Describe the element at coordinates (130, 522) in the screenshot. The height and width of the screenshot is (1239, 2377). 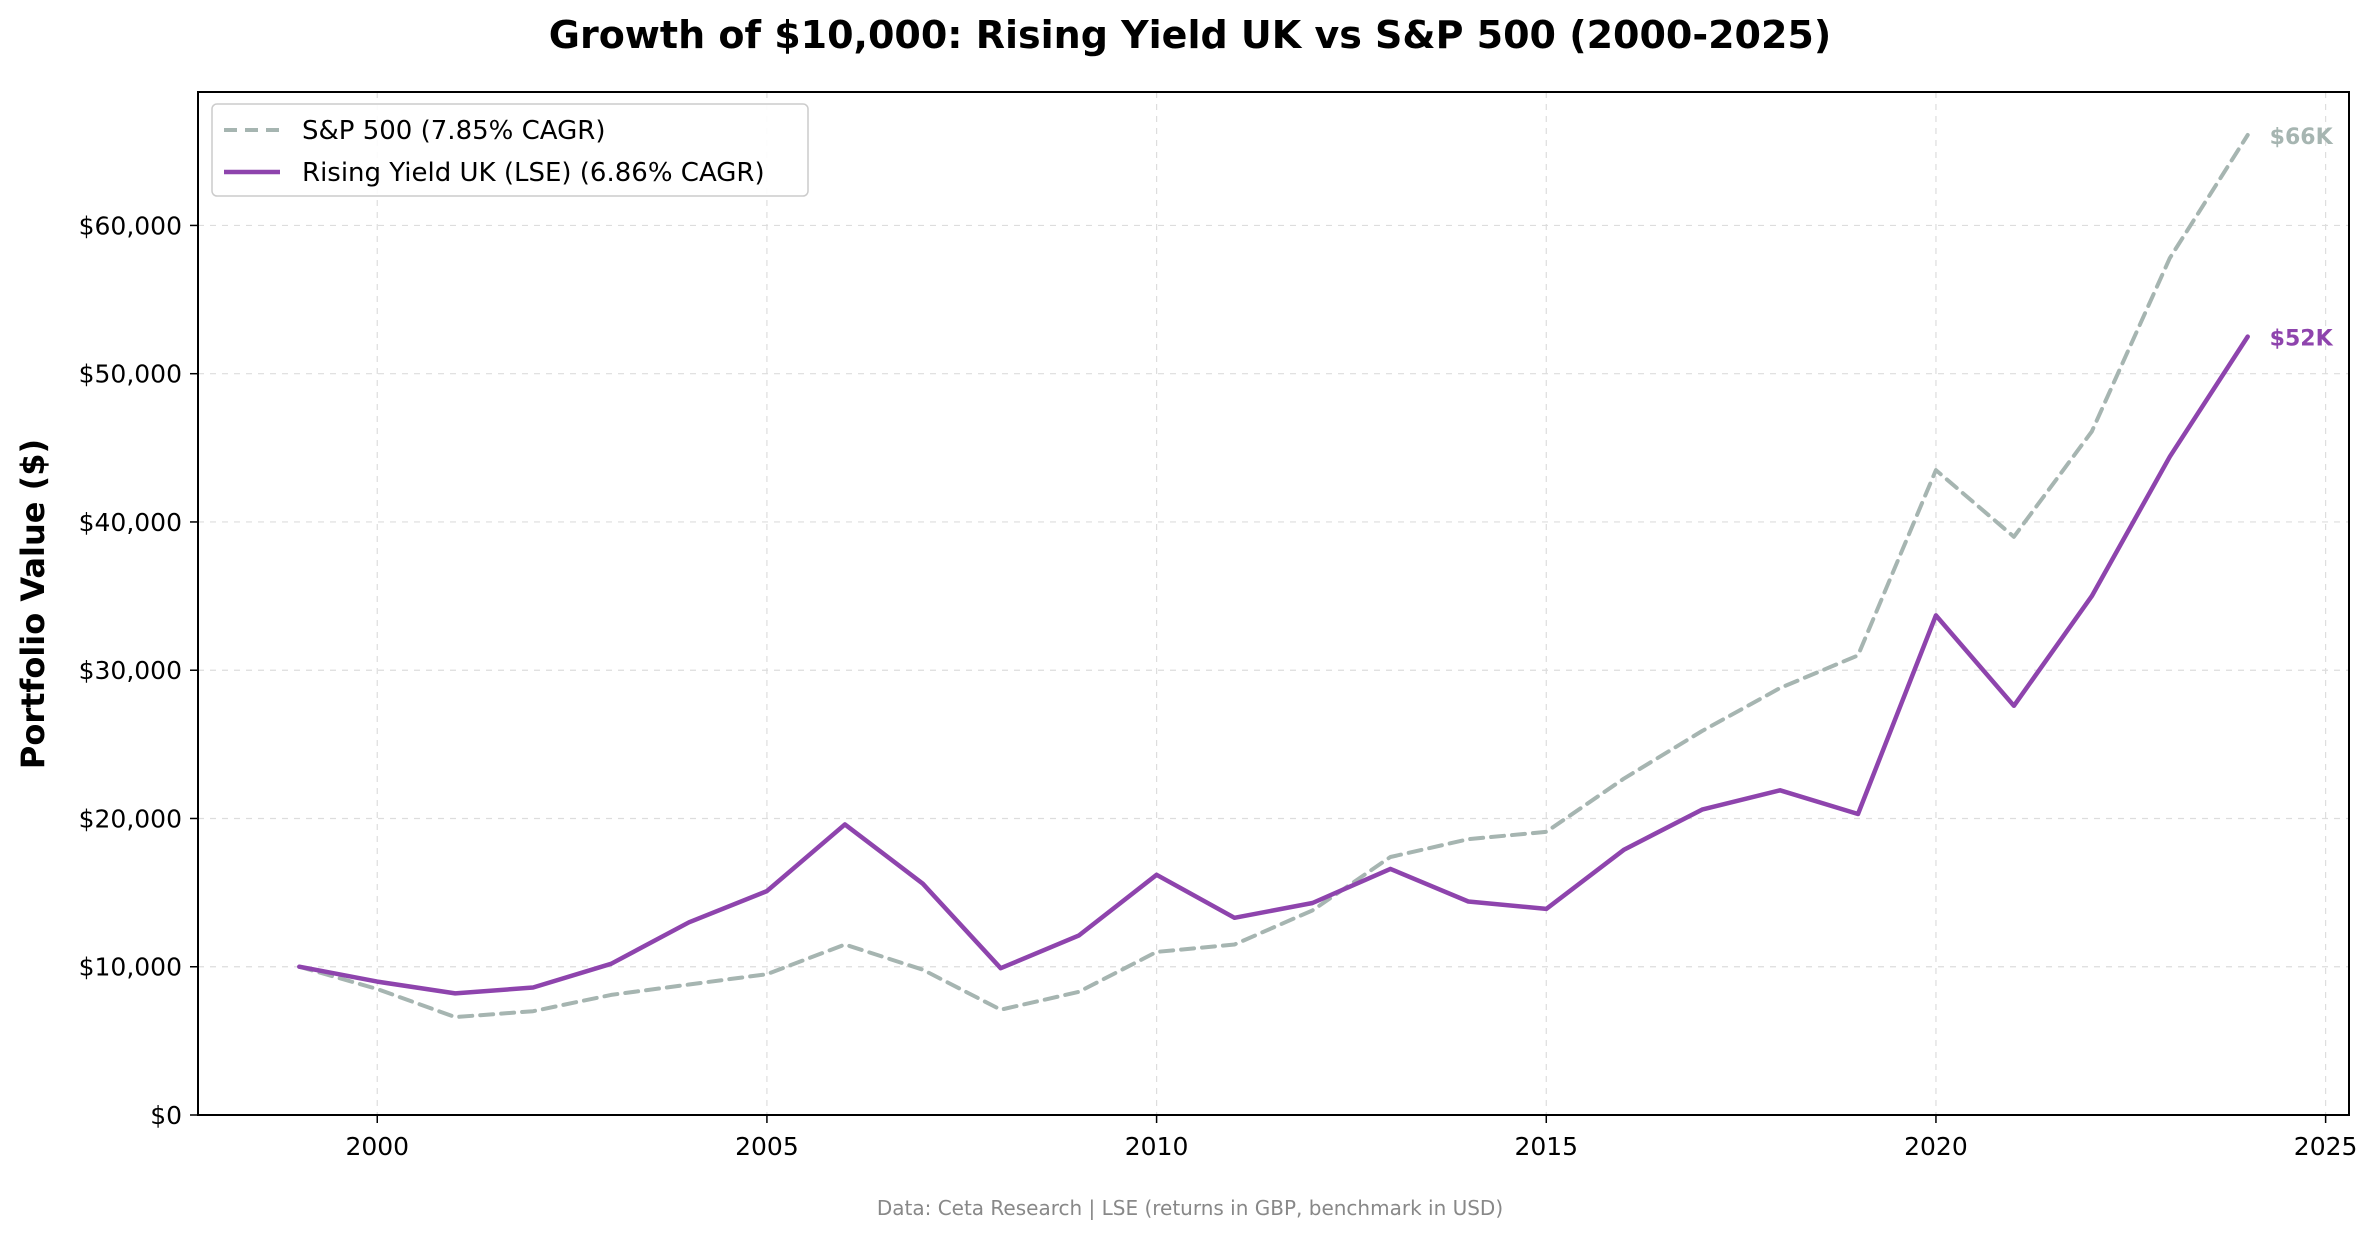
I see `y-tick-label: $40,000` at that location.